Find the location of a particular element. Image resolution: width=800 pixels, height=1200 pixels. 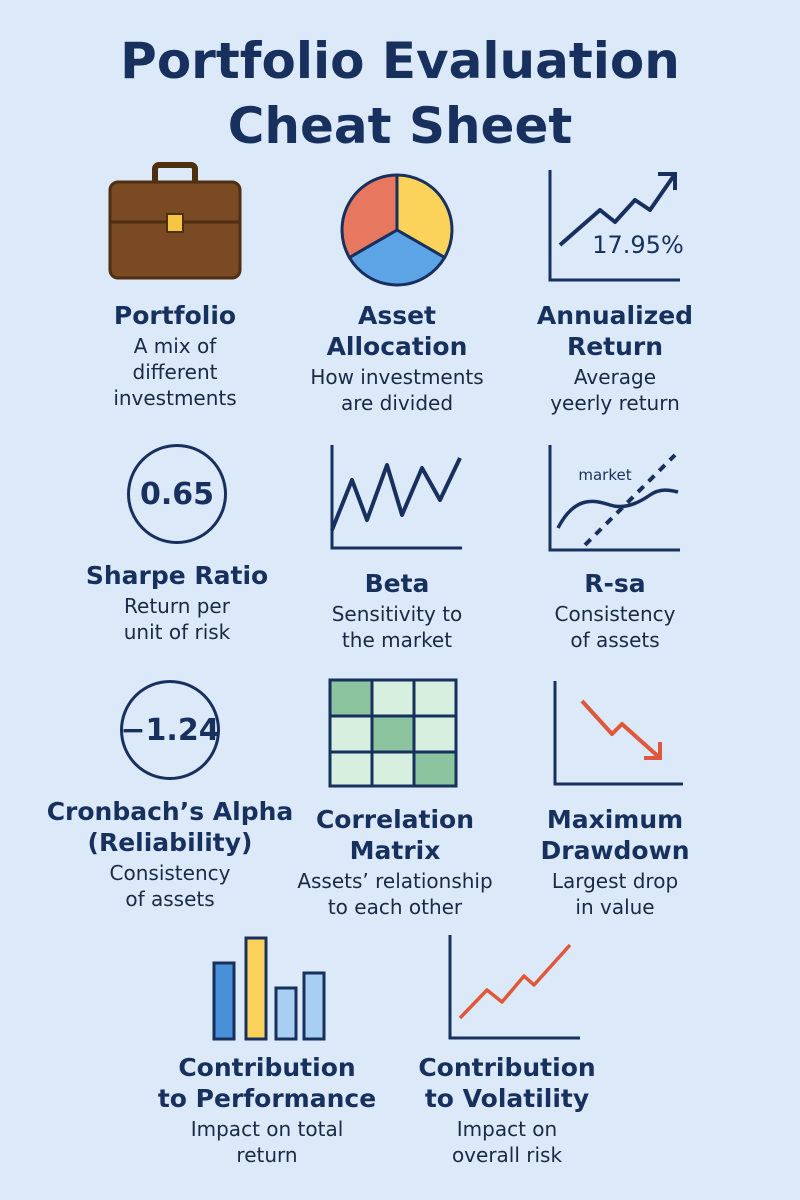

card-title: Allocation is located at coordinates (397, 346).